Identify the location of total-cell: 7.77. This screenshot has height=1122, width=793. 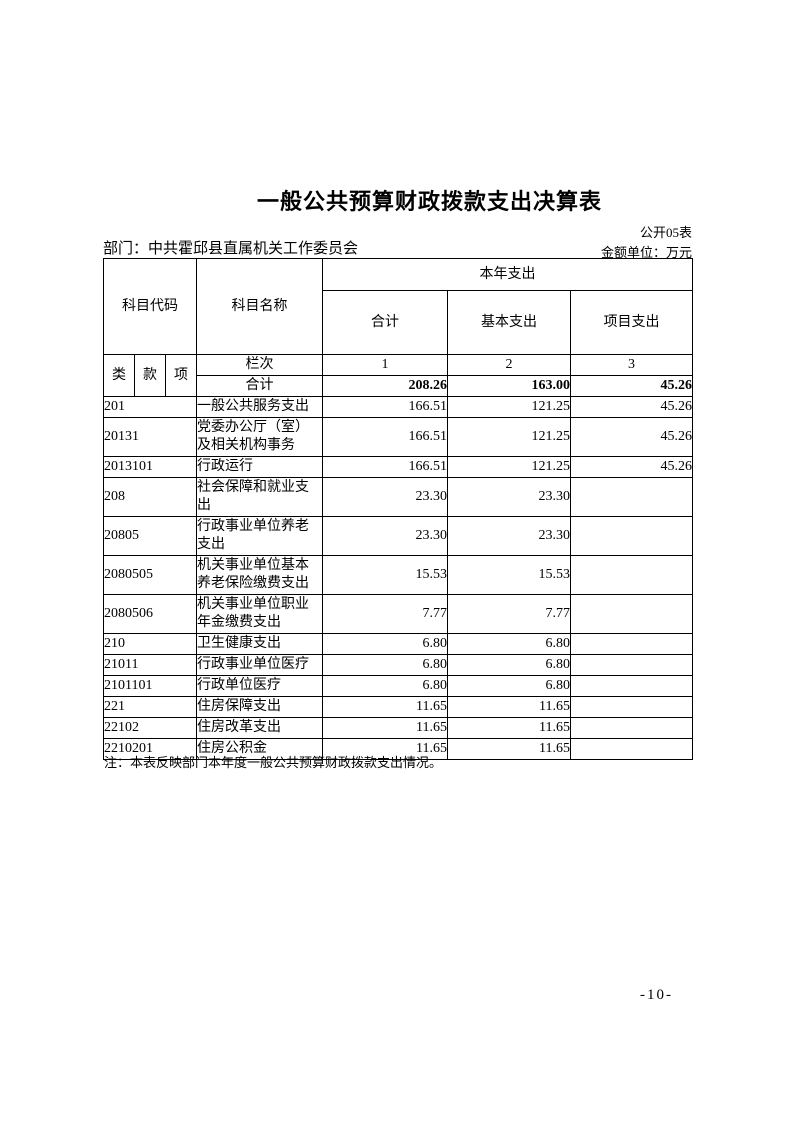
(385, 614).